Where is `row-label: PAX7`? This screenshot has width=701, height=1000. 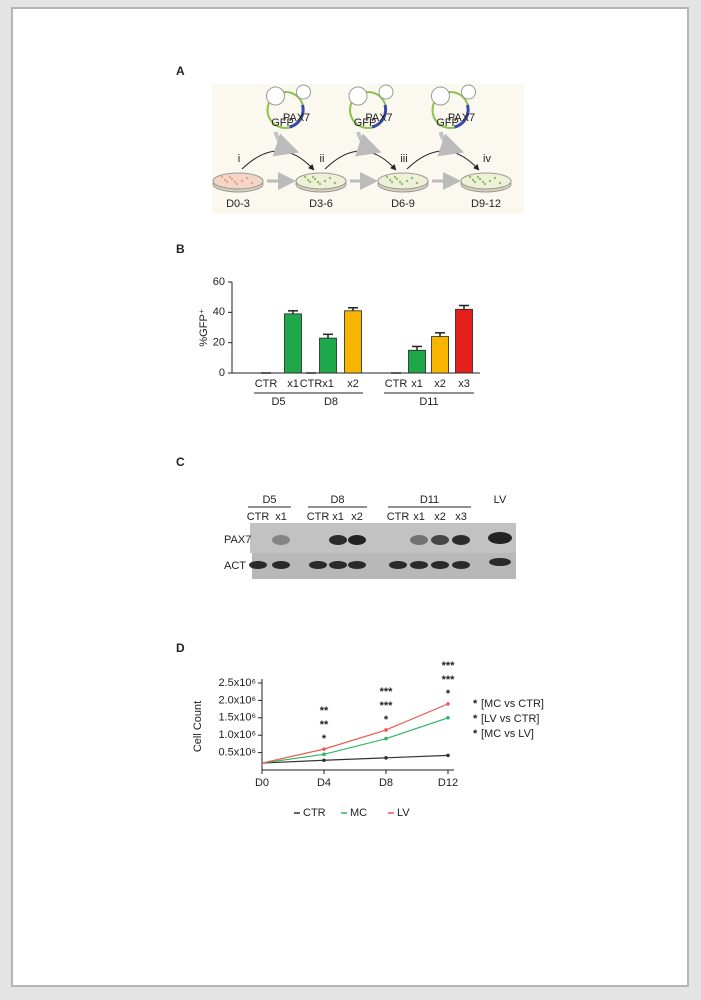 row-label: PAX7 is located at coordinates (237, 540).